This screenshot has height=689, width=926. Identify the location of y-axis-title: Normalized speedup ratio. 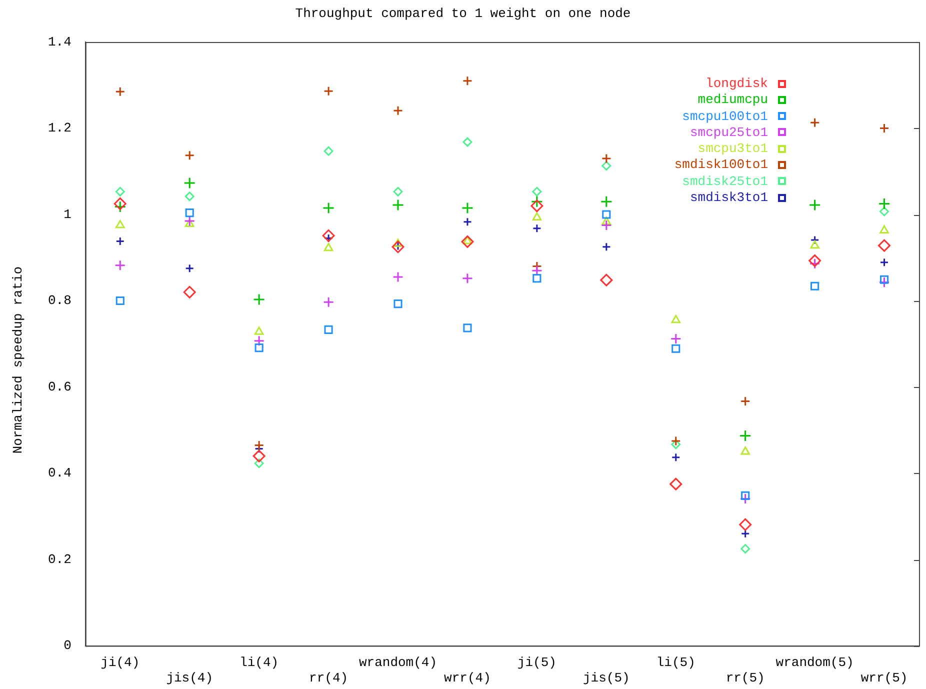
(18, 360).